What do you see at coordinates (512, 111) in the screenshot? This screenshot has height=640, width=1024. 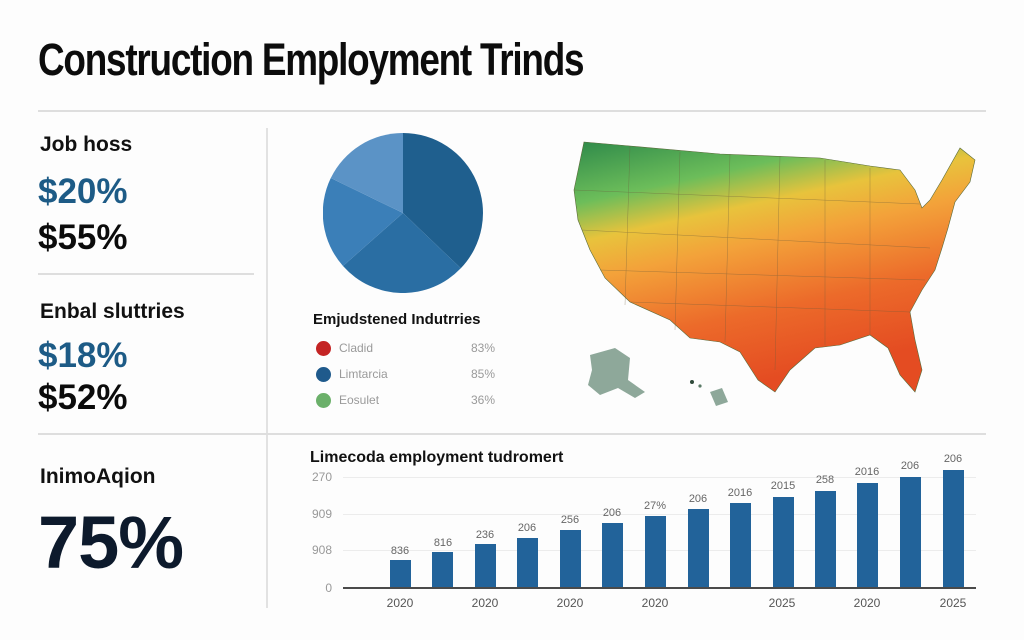 I see `header-divider` at bounding box center [512, 111].